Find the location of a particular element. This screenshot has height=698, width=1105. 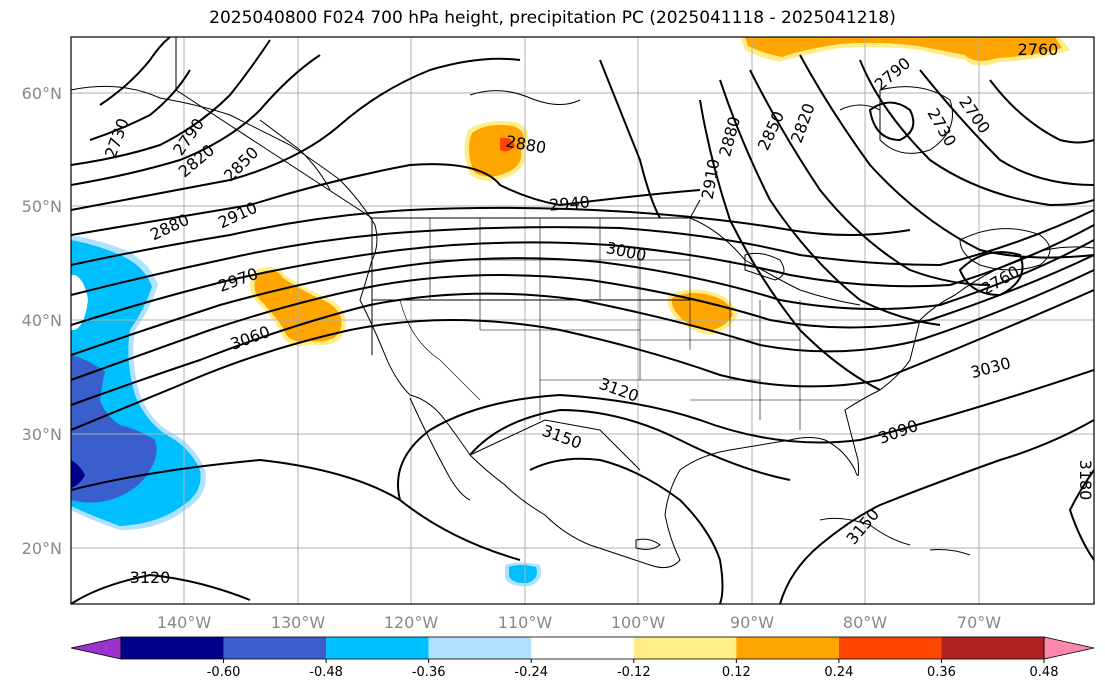

colorbar-tick-label: -0.12 is located at coordinates (634, 672).